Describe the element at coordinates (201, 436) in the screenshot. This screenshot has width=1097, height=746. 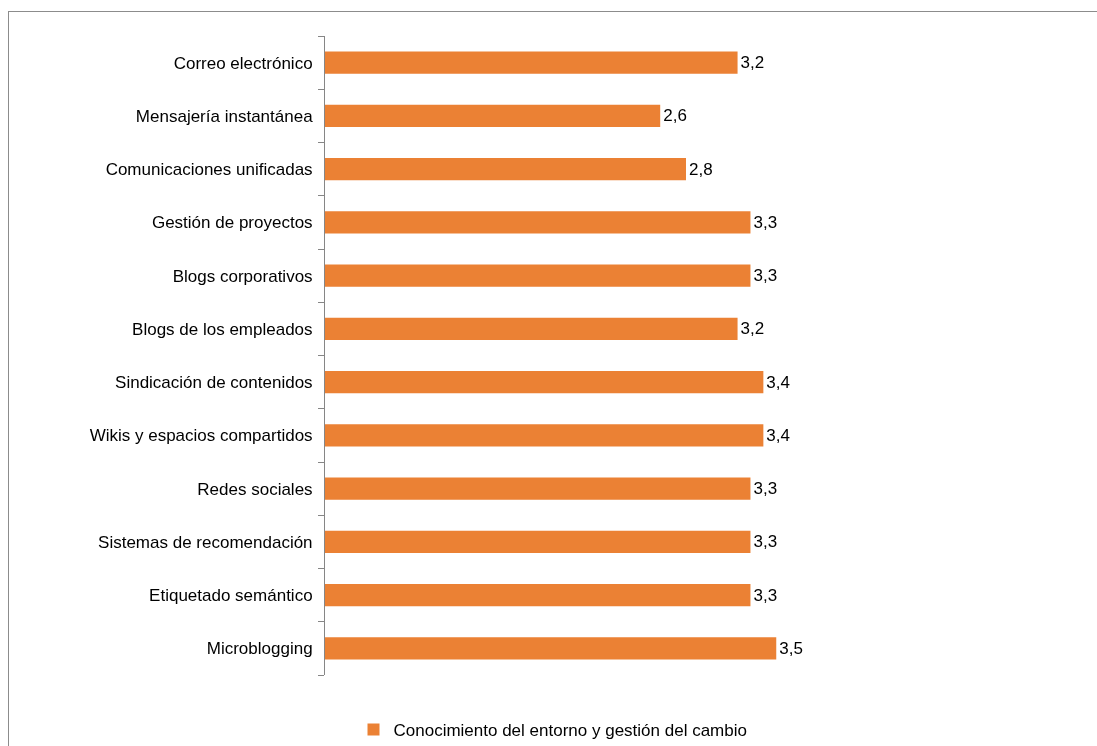
I see `y-tick-label: Wikis y espacios compartidos` at that location.